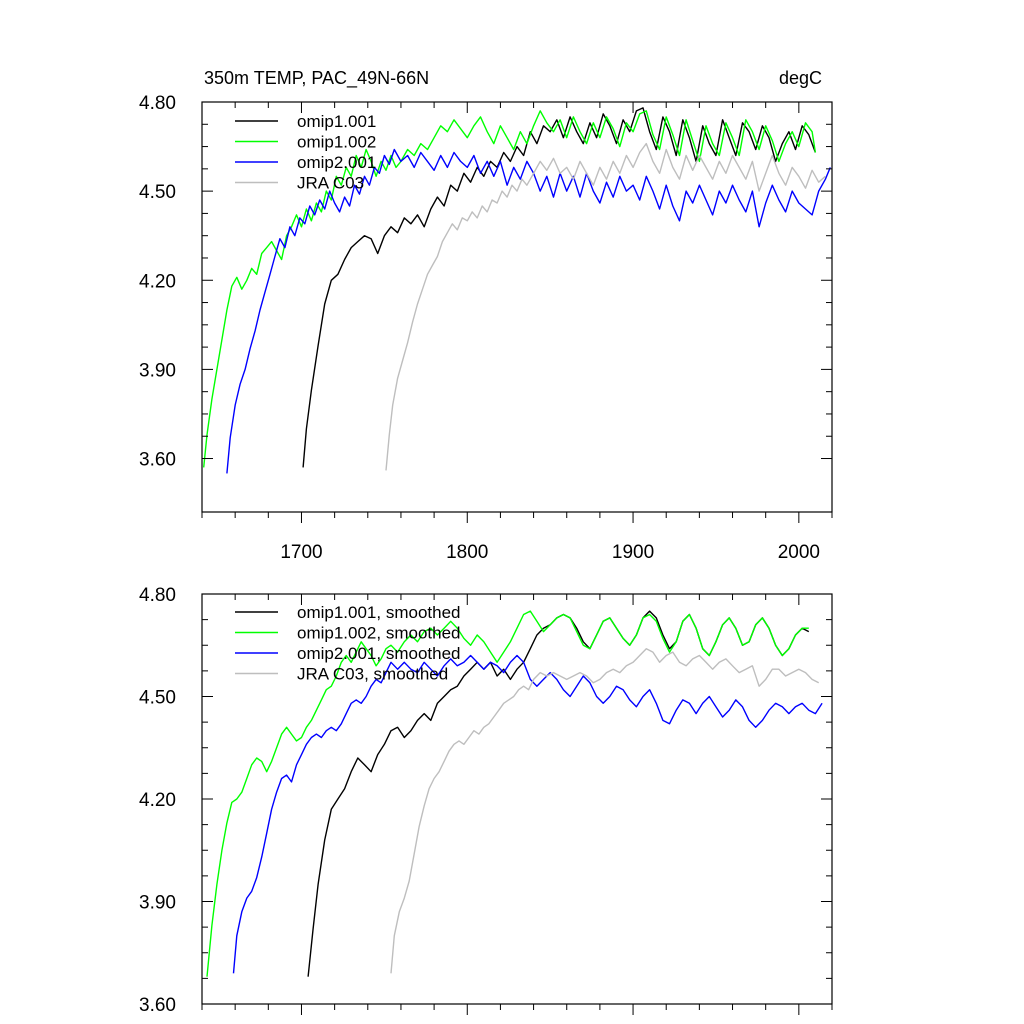 The height and width of the screenshot is (1024, 1024). Describe the element at coordinates (379, 612) in the screenshot. I see `legend-label: omip1.001, smoothed` at that location.